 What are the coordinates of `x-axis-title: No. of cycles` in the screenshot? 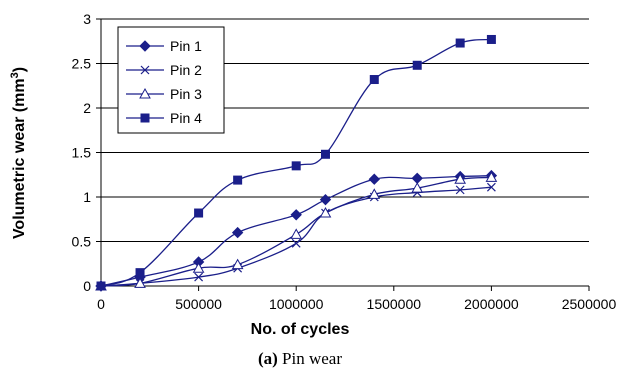 It's located at (300, 329).